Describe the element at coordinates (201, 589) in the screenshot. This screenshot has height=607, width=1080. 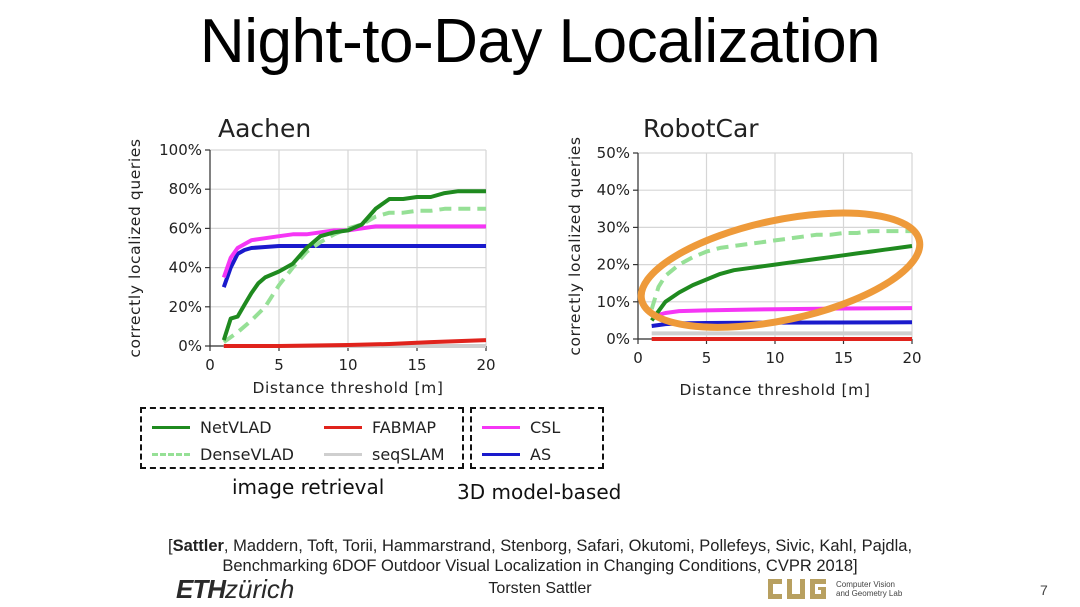
I see `eth-logo-bold: ETH` at that location.